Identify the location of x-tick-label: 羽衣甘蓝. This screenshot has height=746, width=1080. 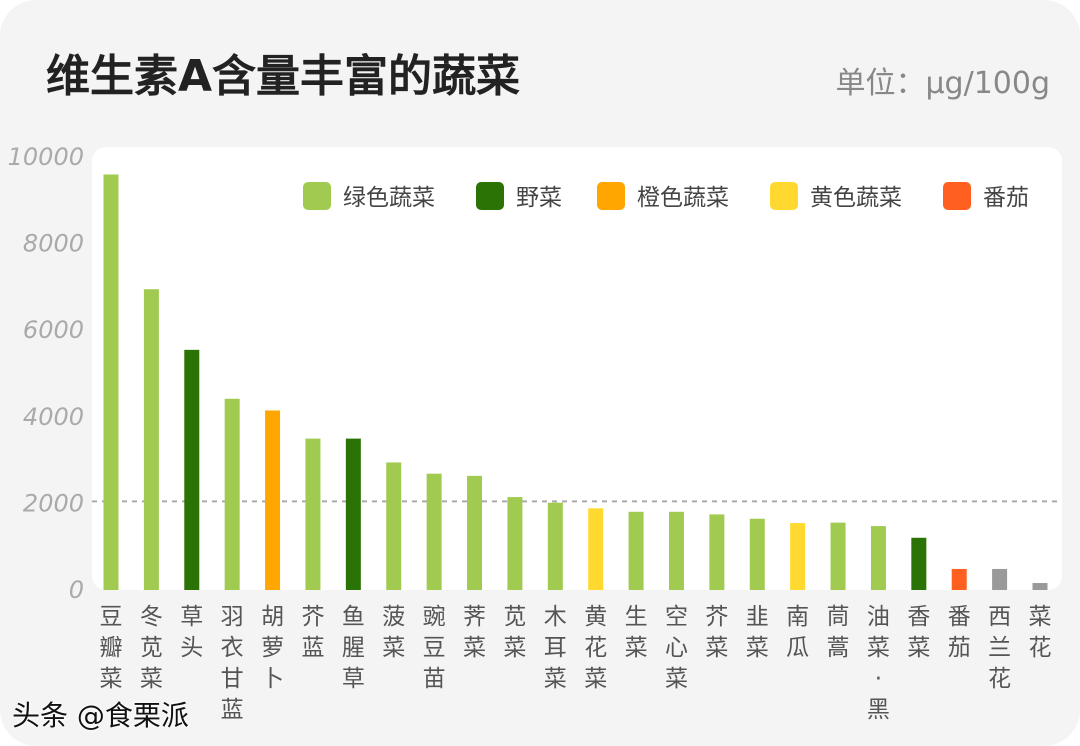
(232, 663).